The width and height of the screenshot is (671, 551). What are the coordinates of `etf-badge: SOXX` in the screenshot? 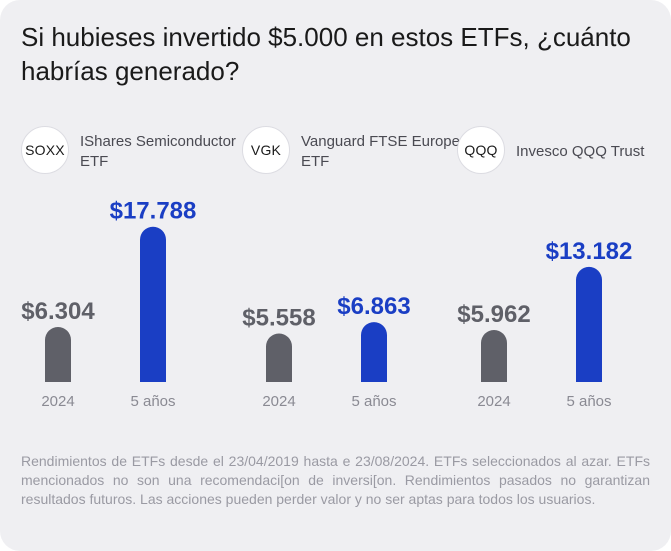 It's located at (45, 150).